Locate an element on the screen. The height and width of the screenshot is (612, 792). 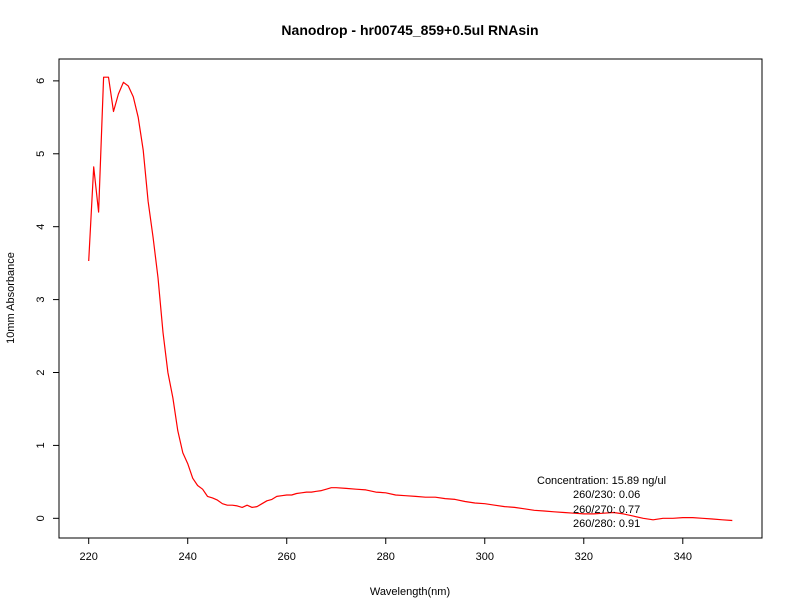
y-tick-label: 6 is located at coordinates (41, 81).